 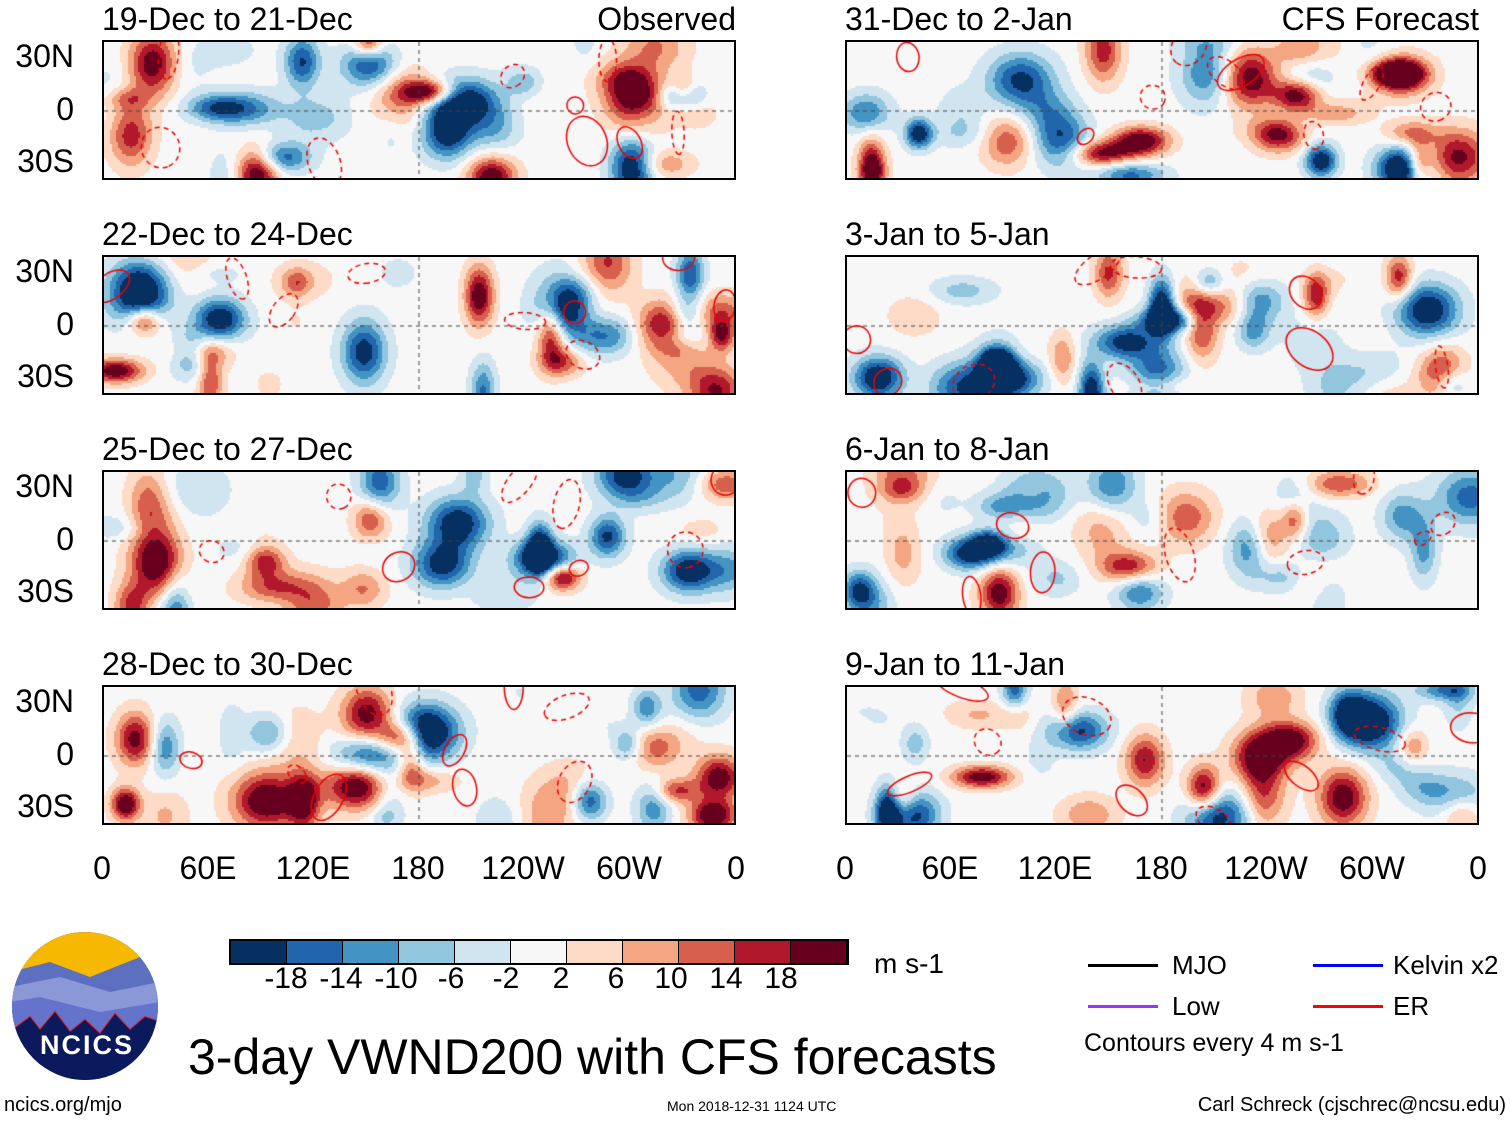 I want to click on colorbar-label: -10, so click(x=396, y=978).